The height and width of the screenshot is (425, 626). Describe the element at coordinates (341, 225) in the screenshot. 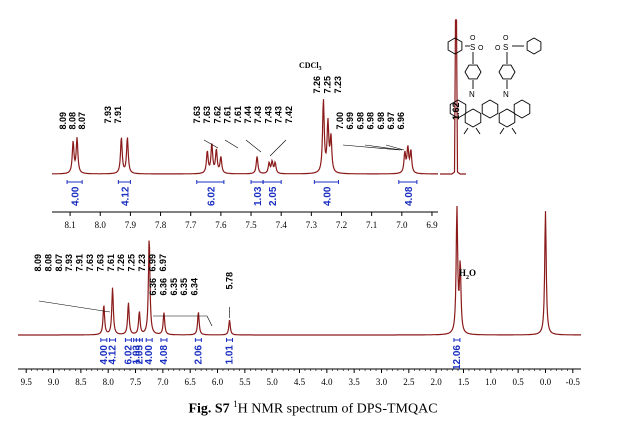

I see `inset-x-tick-label: 7.2` at that location.